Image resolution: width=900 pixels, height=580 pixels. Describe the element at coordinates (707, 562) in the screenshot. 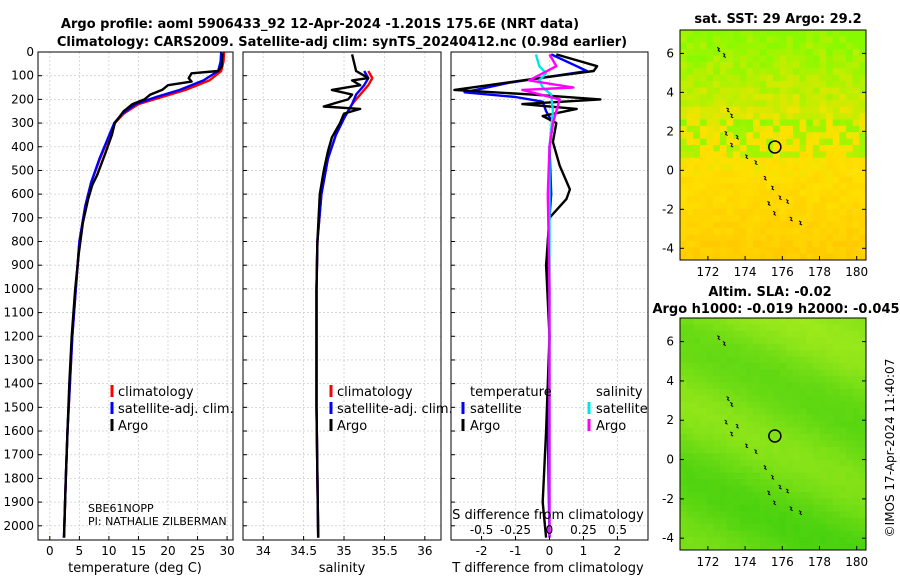

I see `map-tick-label-x: 172` at that location.